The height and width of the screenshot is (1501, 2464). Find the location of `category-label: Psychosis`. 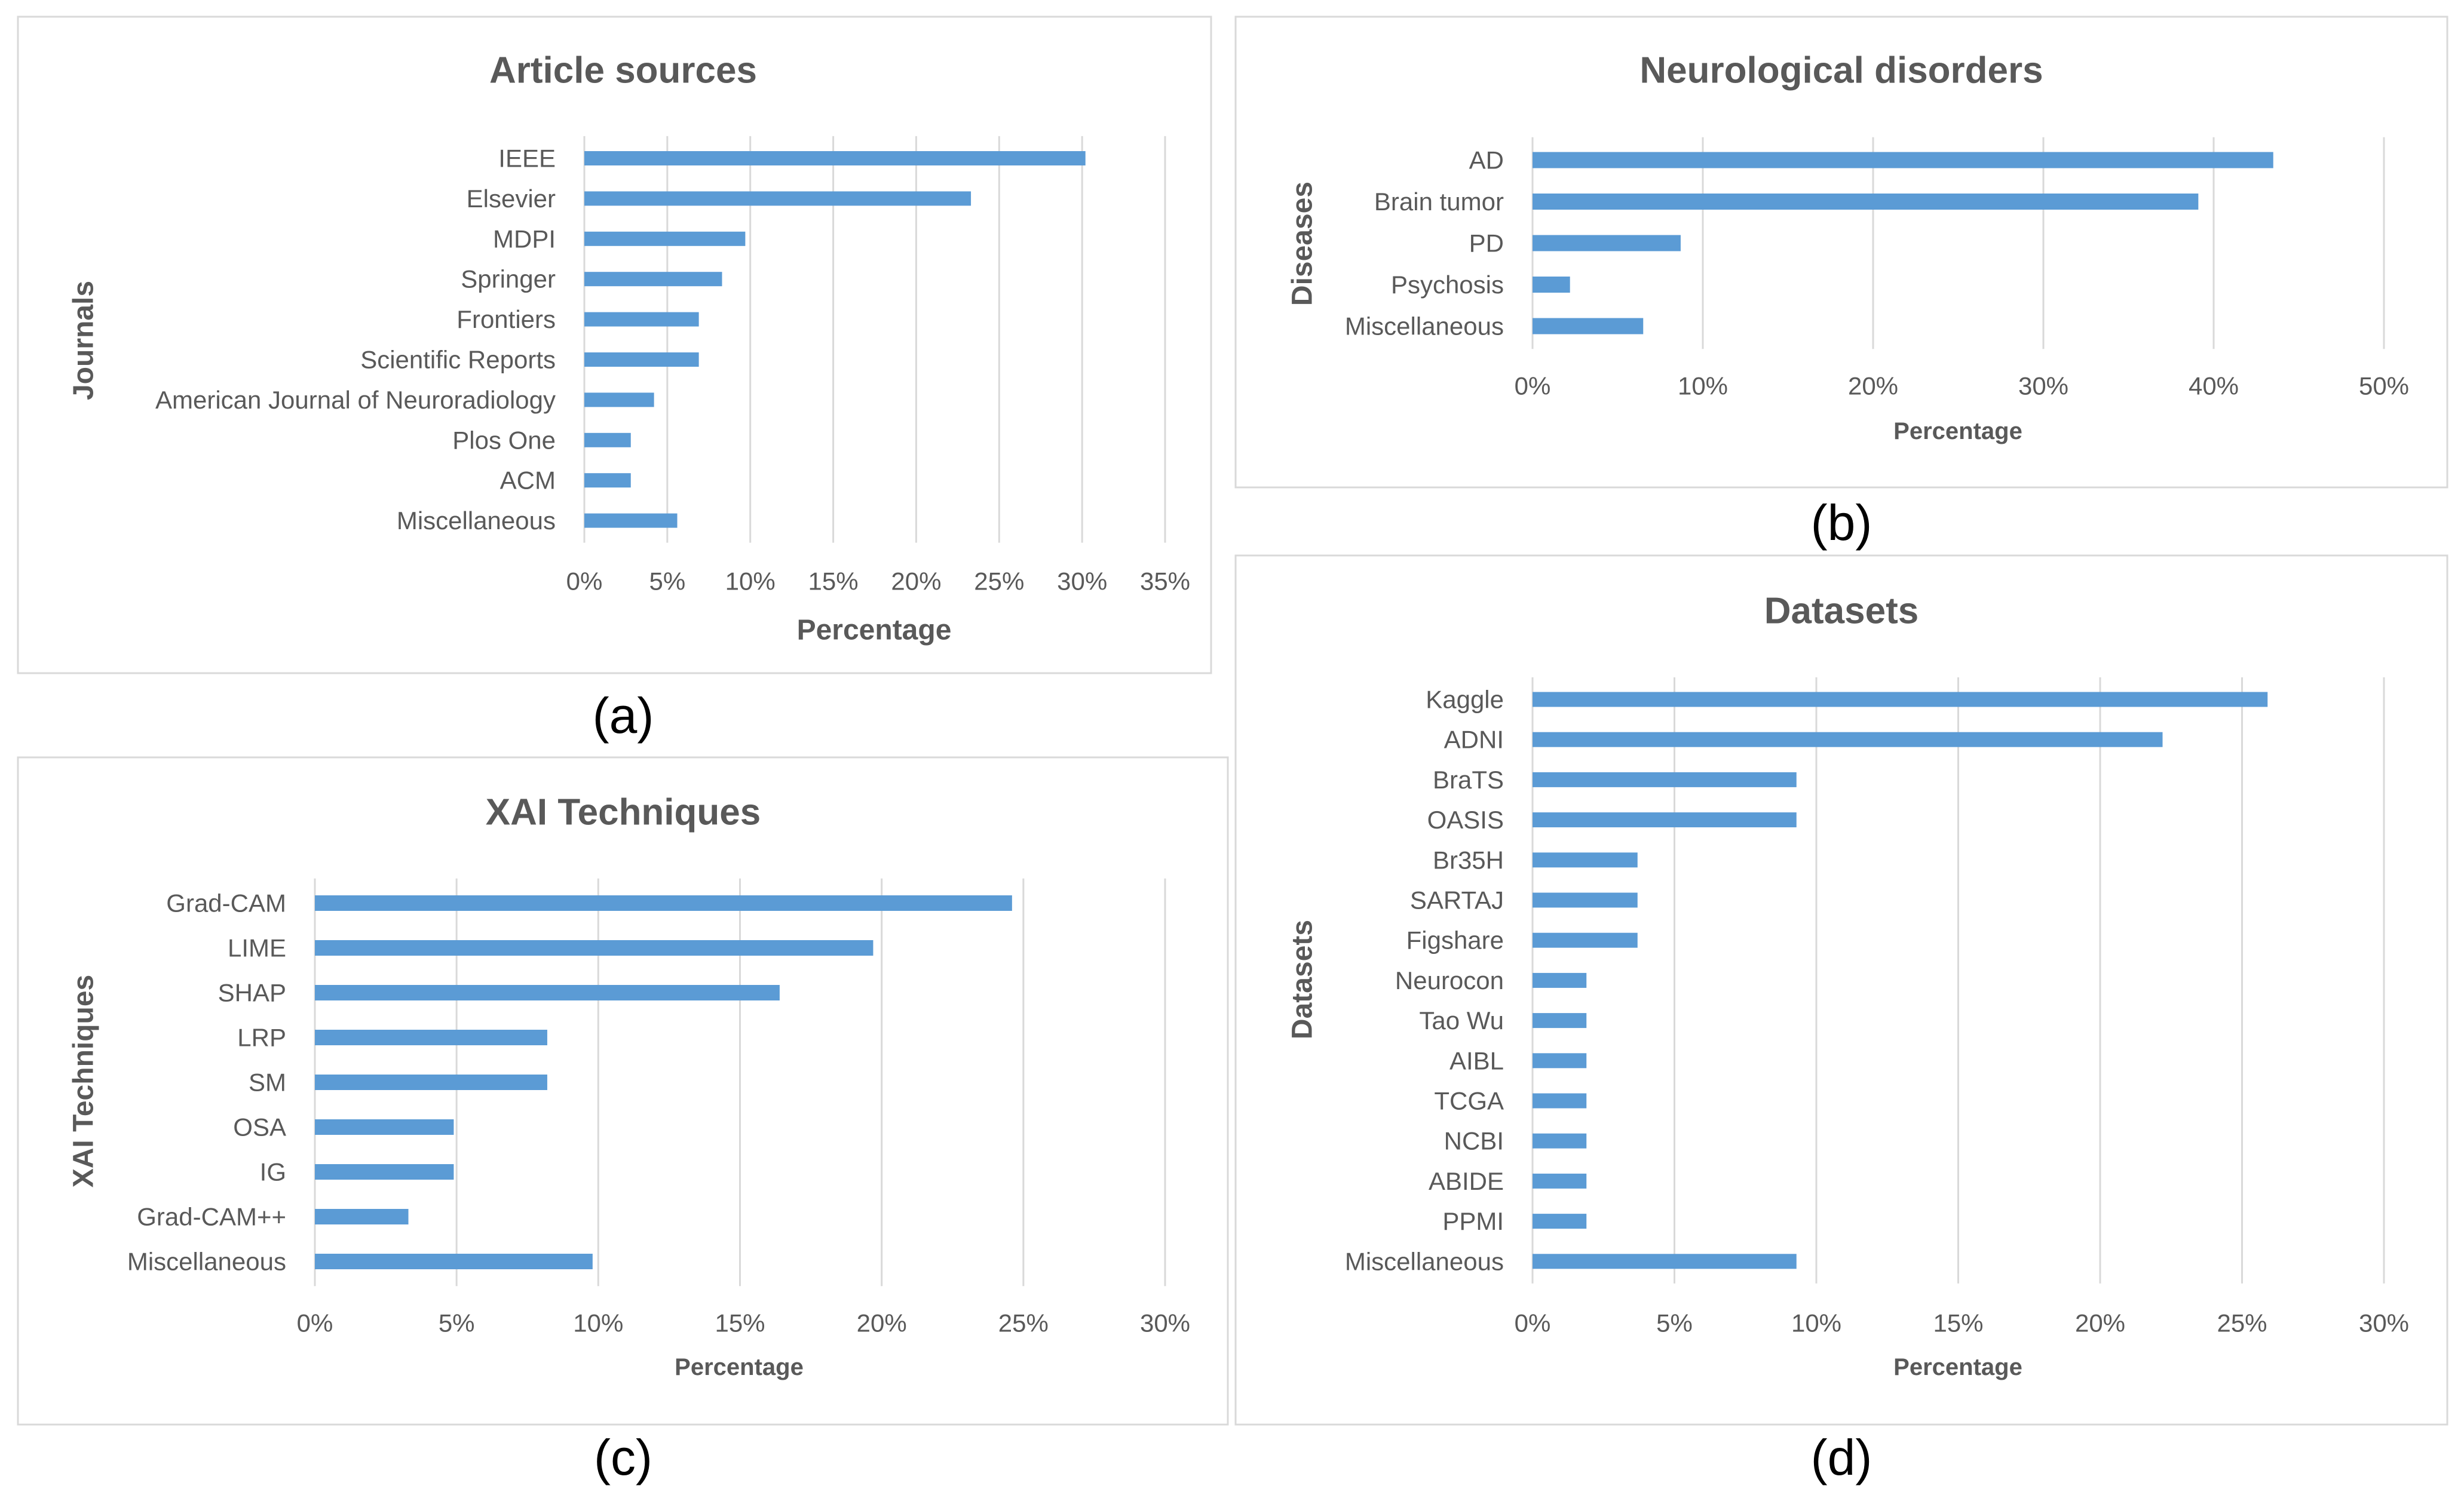

category-label: Psychosis is located at coordinates (1447, 285).